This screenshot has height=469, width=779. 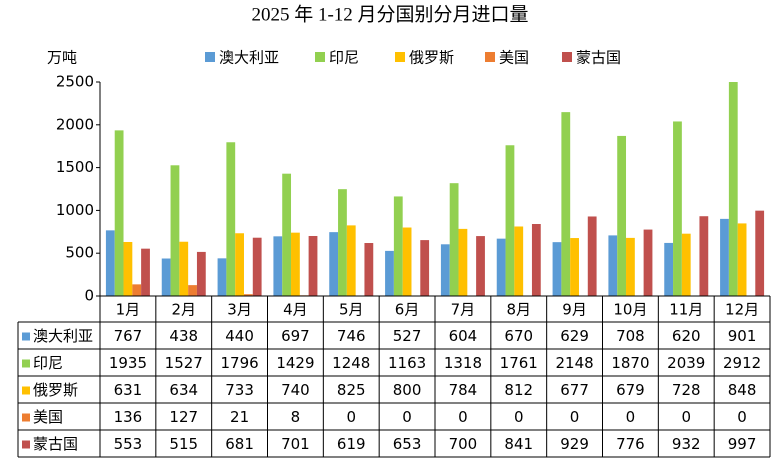 What do you see at coordinates (686, 336) in the screenshot?
I see `table-cell: 620` at bounding box center [686, 336].